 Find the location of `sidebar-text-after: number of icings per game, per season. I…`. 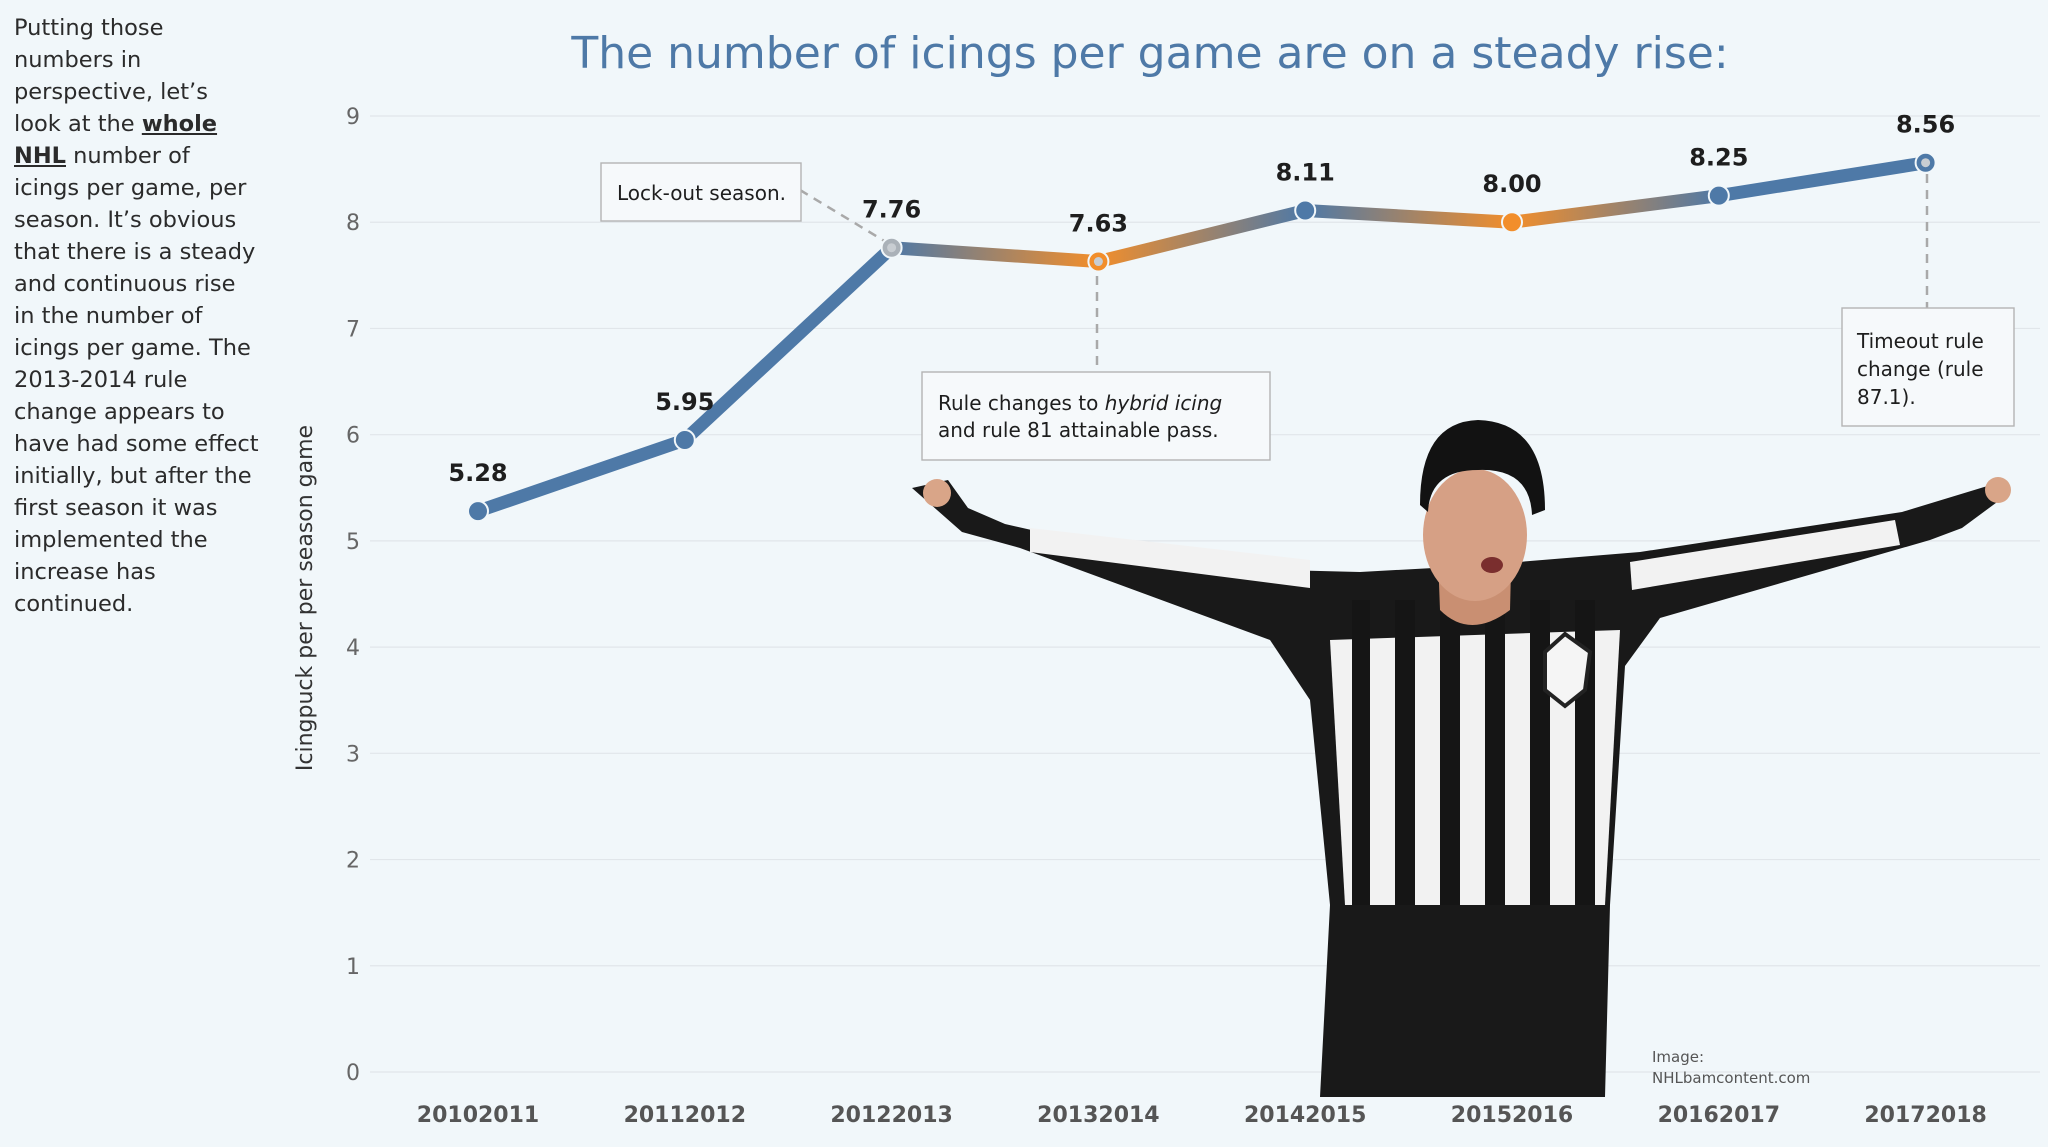

sidebar-text-after: number of icings per game, per season. I… is located at coordinates (136, 380).